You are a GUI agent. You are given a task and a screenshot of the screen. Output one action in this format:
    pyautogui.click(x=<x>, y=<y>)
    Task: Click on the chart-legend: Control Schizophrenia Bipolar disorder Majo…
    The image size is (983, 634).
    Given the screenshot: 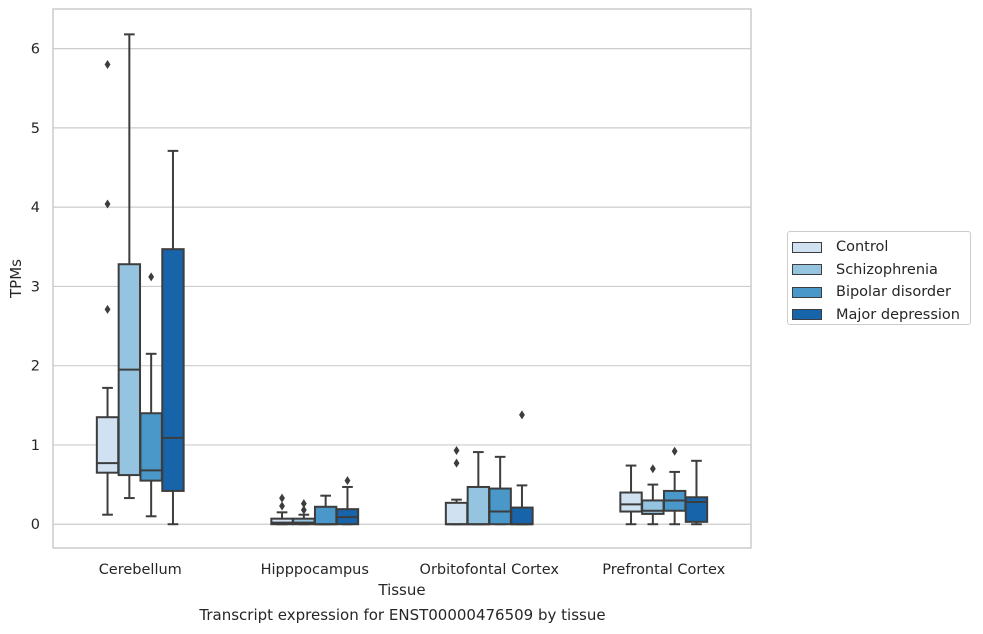 What is the action you would take?
    pyautogui.click(x=879, y=278)
    